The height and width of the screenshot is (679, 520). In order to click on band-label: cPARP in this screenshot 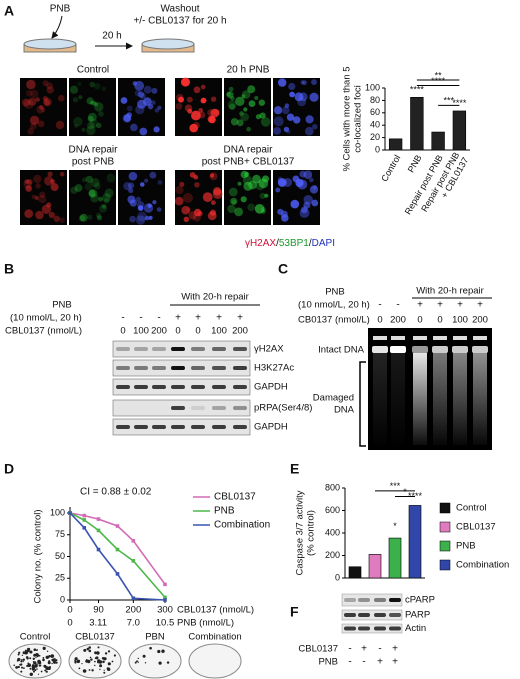, I will do `click(420, 600)`.